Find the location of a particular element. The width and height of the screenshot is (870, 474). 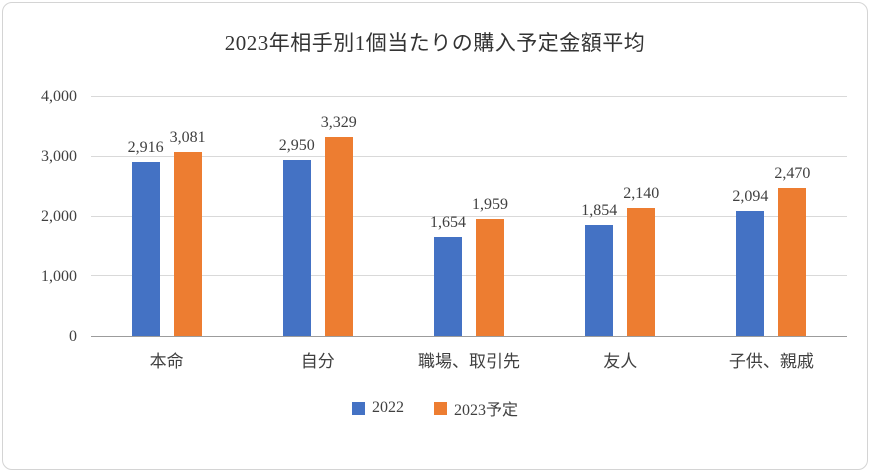

bar-group: 1,654 1,959 is located at coordinates (468, 216).